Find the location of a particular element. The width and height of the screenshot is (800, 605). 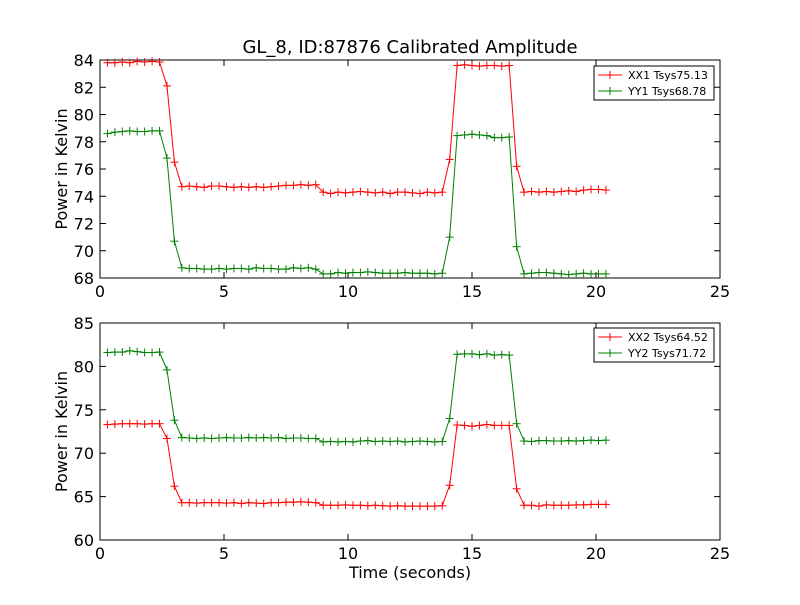

y-tick-label: 78 is located at coordinates (84, 142).